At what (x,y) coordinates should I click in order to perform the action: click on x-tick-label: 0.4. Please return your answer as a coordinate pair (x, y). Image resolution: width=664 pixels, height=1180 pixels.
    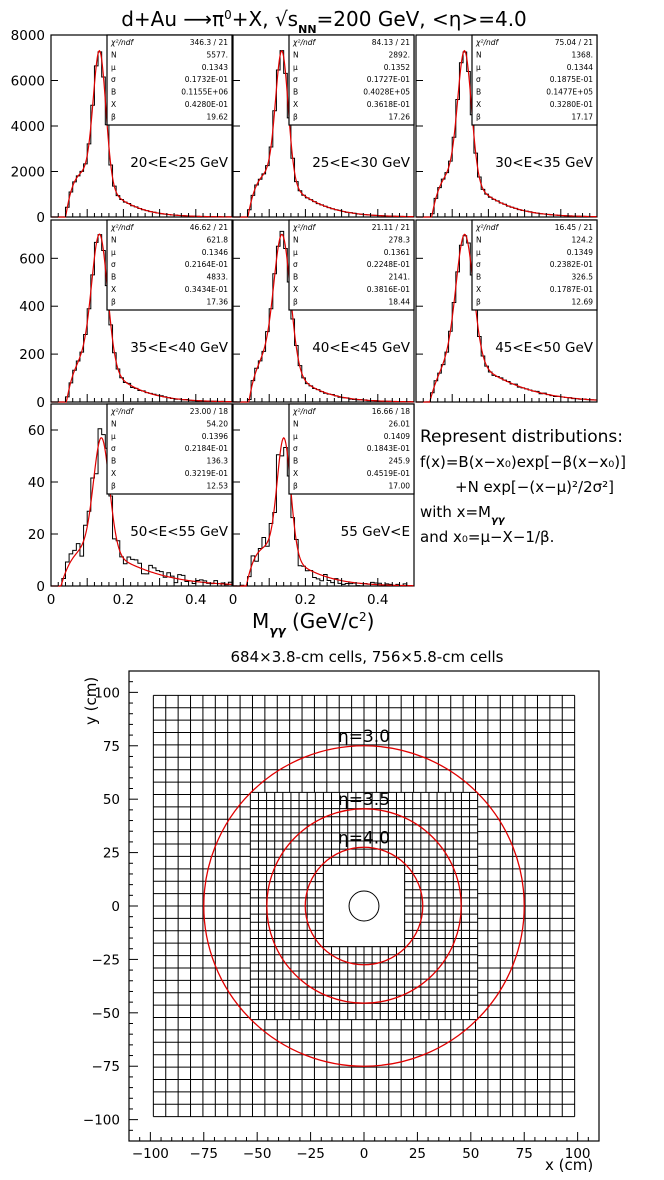
    Looking at the image, I should click on (195, 600).